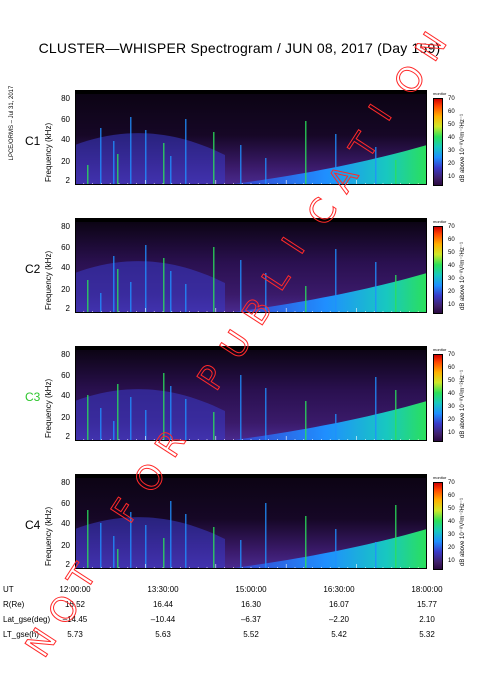  I want to click on orbit-row-value: 5.42, so click(339, 634).